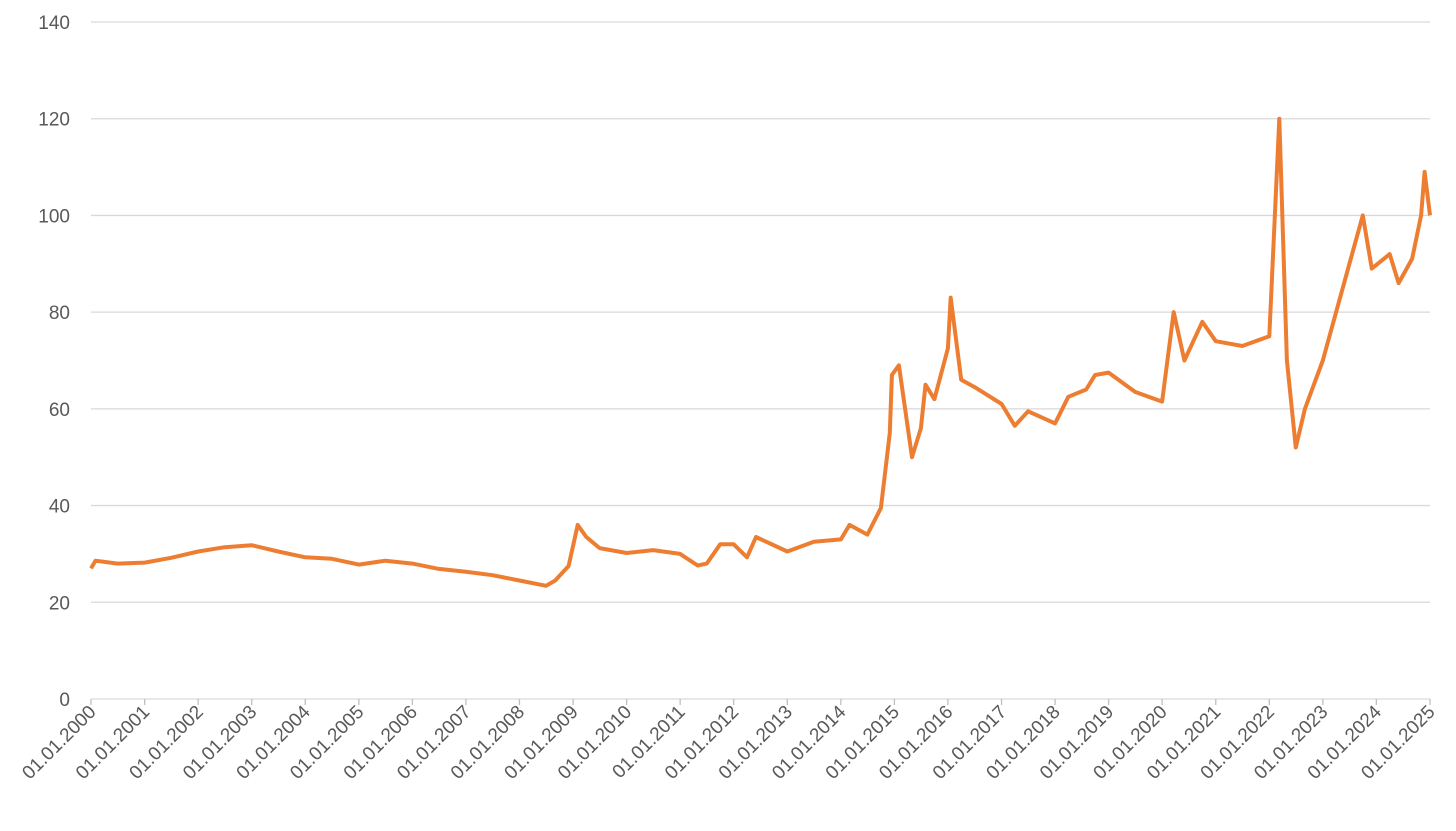  What do you see at coordinates (59, 410) in the screenshot?
I see `y-tick-label: 60` at bounding box center [59, 410].